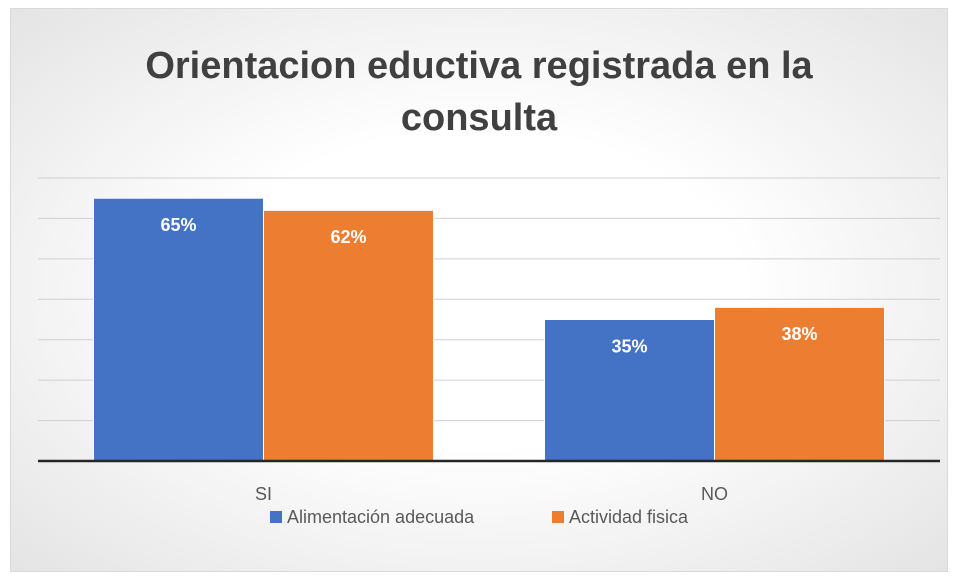  Describe the element at coordinates (629, 346) in the screenshot. I see `data-label: 35%` at that location.